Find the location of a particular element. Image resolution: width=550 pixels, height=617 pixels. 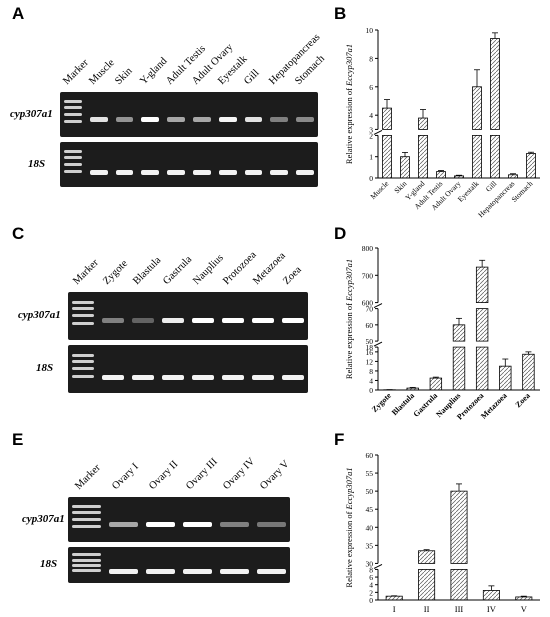

x-category-label: V is located at coordinates (524, 609).